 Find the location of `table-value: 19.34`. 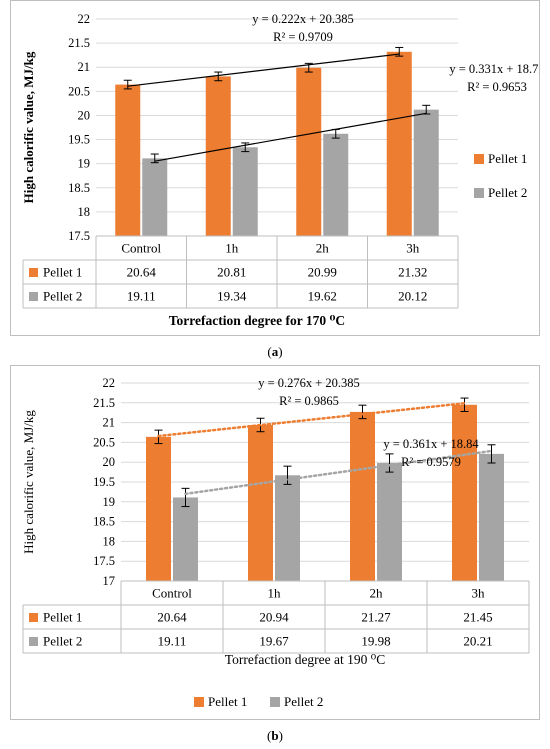

table-value: 19.34 is located at coordinates (232, 296).